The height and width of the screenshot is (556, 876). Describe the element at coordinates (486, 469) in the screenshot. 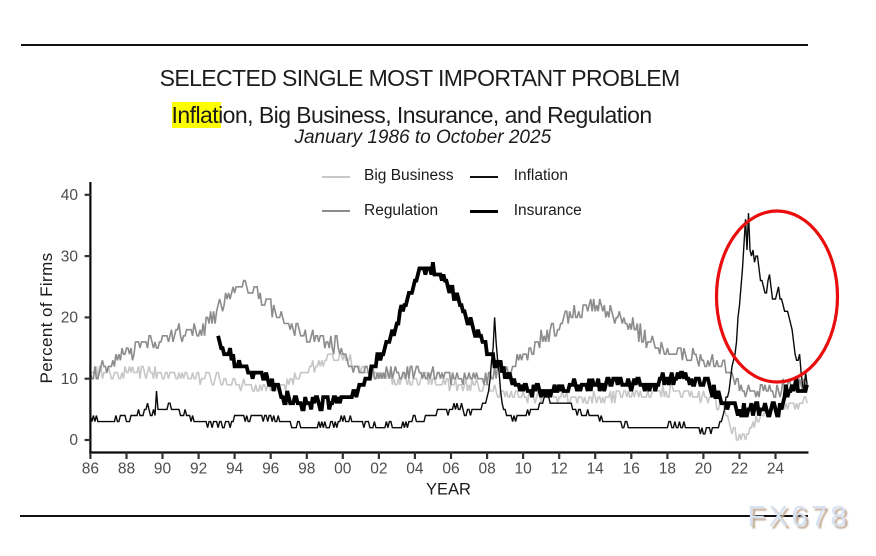

I see `svg-text: 08` at that location.